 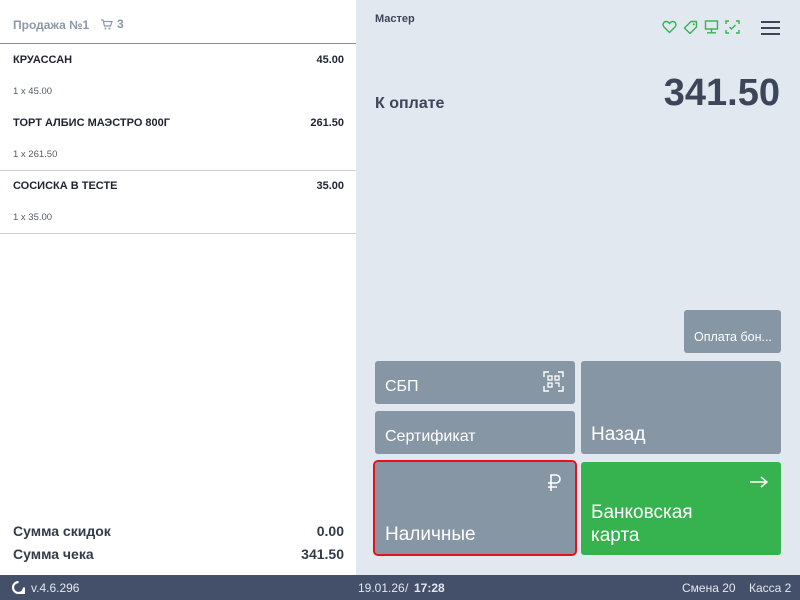 I want to click on item-name: ТОРТ АЛБИС МАЭСТРО 800Г, so click(x=92, y=123).